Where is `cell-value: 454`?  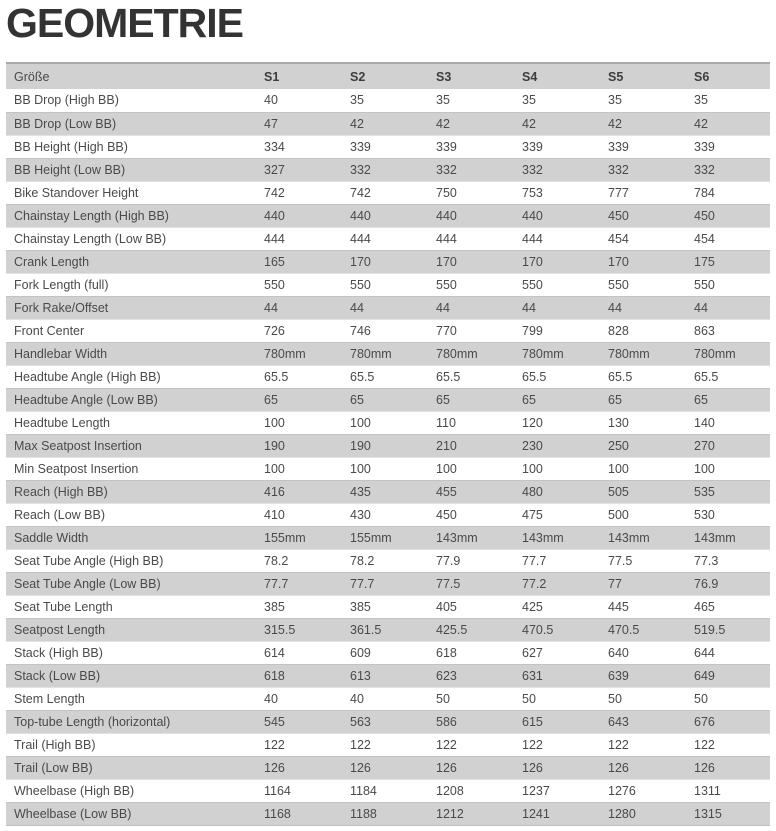
cell-value: 454 is located at coordinates (618, 238).